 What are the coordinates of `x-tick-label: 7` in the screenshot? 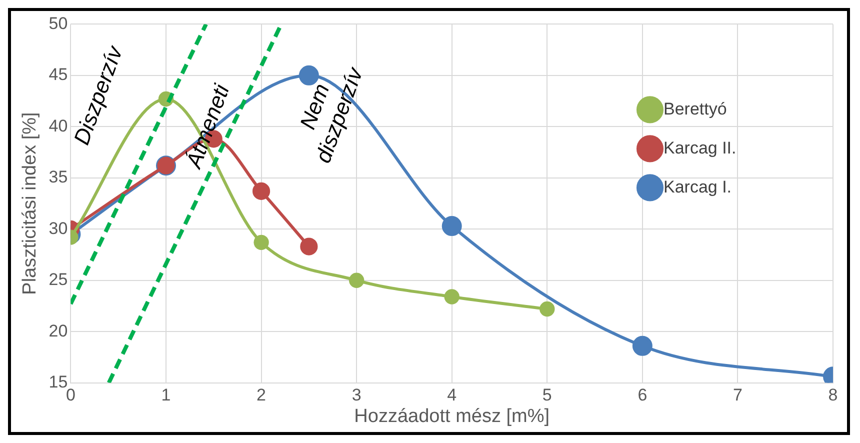 It's located at (737, 395).